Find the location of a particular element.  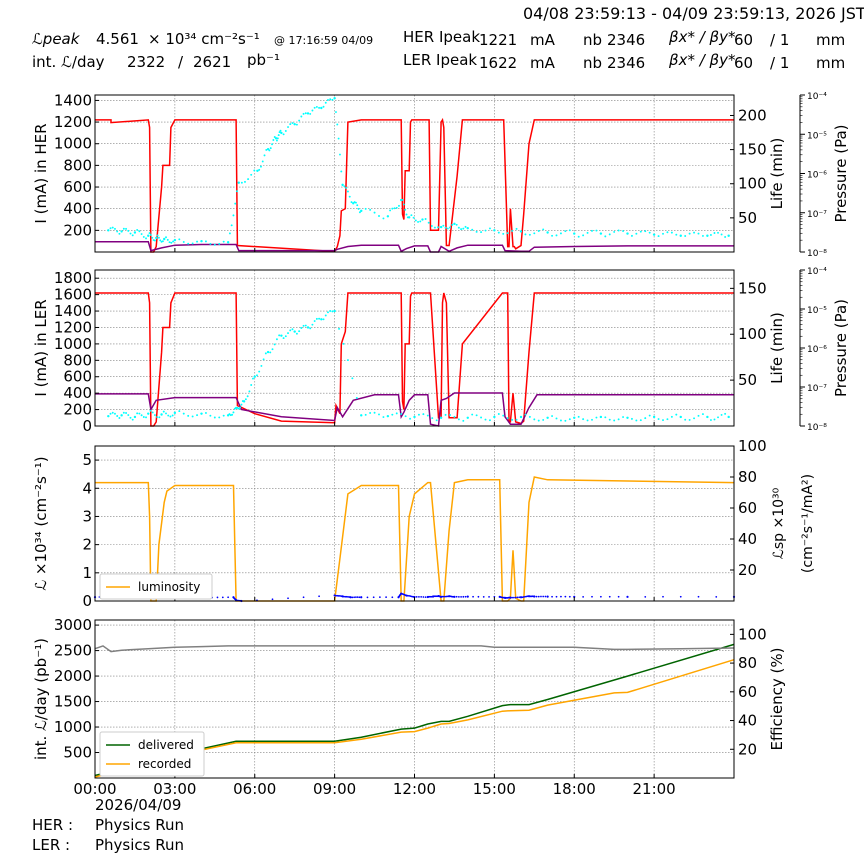

her-ipeak-value: 1221 is located at coordinates (498, 40).